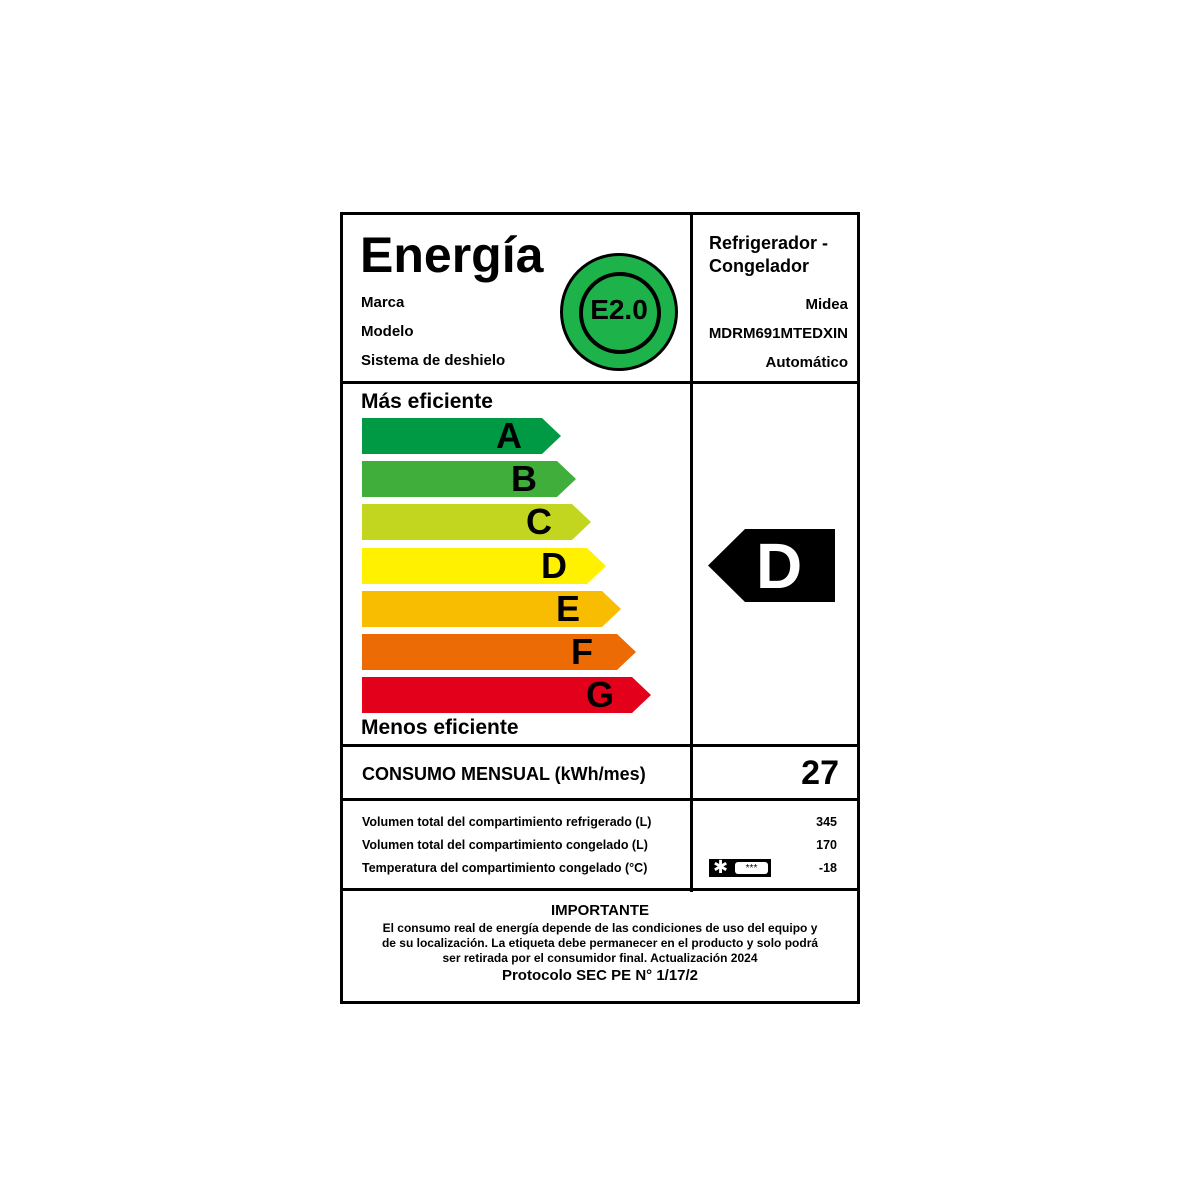 This screenshot has height=1200, width=1200. What do you see at coordinates (484, 565) in the screenshot?
I see `energy-class-bar-d: D` at bounding box center [484, 565].